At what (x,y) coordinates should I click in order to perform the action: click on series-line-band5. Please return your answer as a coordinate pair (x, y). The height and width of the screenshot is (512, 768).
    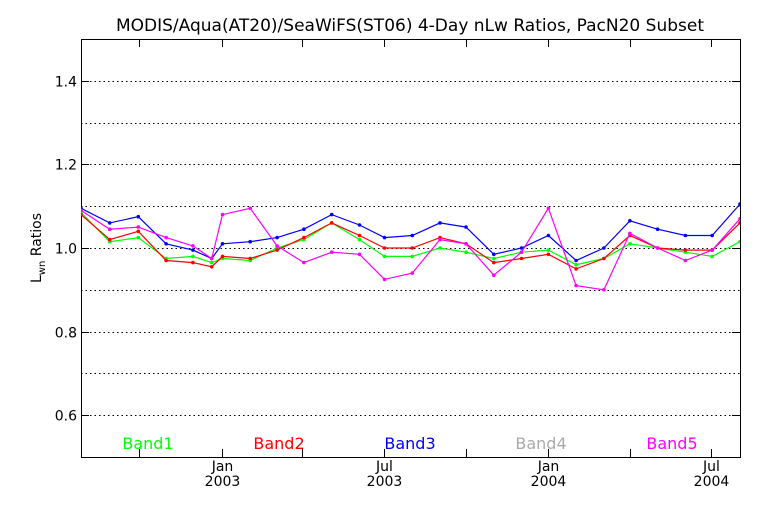
    Looking at the image, I should click on (410, 248).